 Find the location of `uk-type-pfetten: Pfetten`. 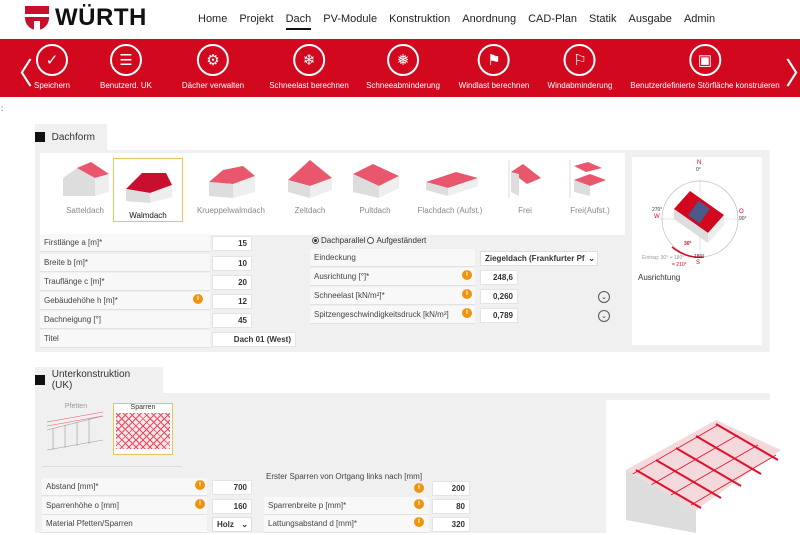

uk-type-pfetten: Pfetten is located at coordinates (76, 429).